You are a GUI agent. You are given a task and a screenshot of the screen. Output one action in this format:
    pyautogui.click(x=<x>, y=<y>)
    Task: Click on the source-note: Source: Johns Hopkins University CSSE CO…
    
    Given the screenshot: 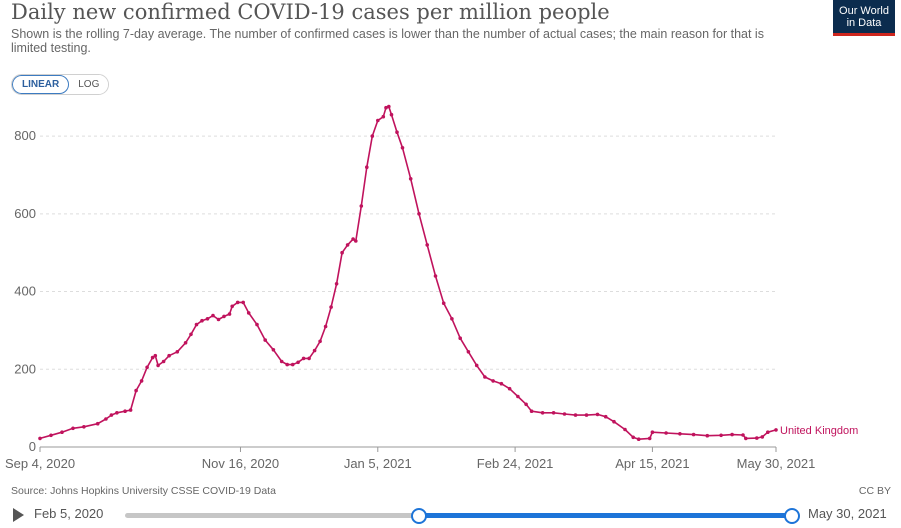 What is the action you would take?
    pyautogui.click(x=143, y=491)
    